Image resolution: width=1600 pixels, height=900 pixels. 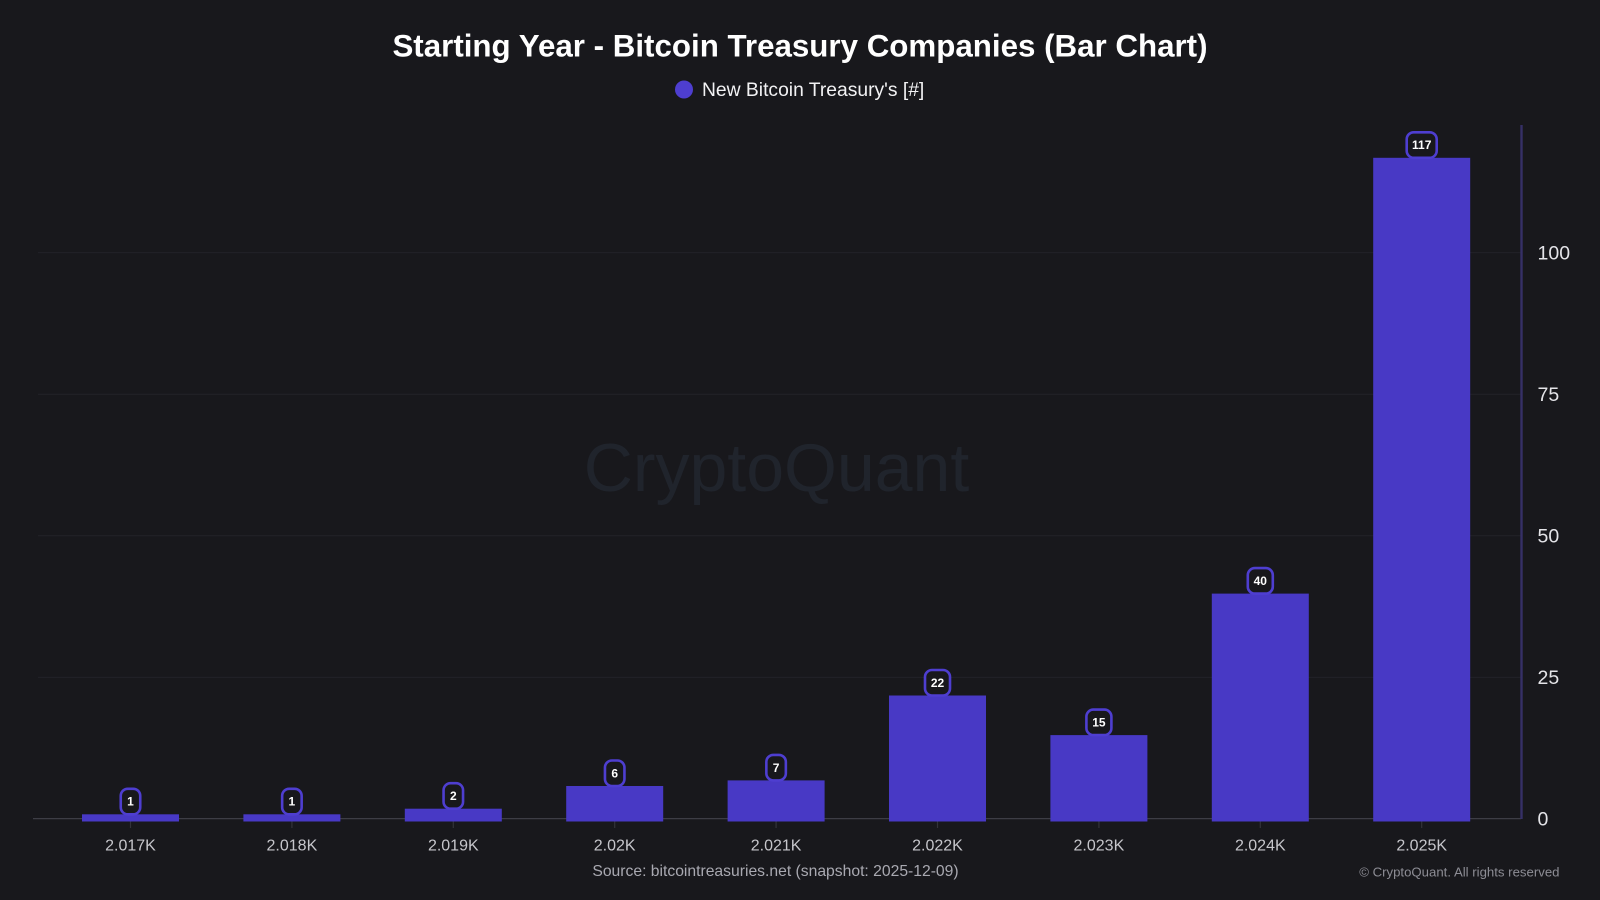 I want to click on svg-text: New Bitcoin Treasury's [#], so click(x=813, y=90).